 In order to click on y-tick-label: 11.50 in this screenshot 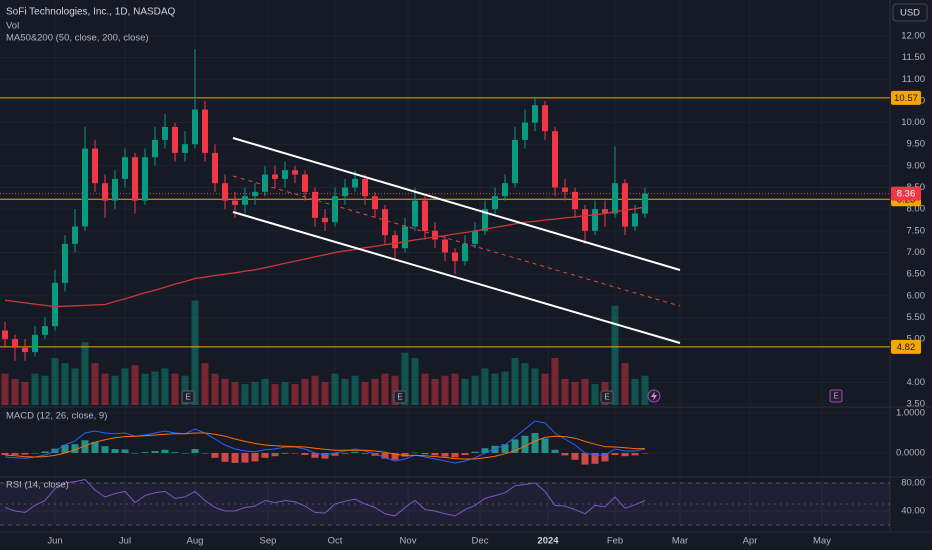, I will do `click(913, 57)`.